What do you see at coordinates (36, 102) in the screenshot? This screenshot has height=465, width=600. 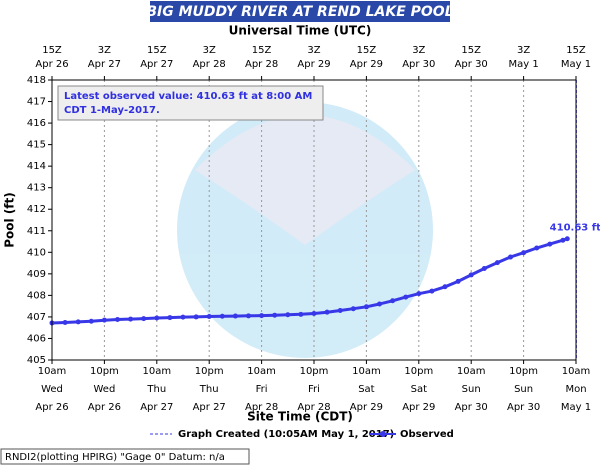 I see `y-tick-label: 417` at bounding box center [36, 102].